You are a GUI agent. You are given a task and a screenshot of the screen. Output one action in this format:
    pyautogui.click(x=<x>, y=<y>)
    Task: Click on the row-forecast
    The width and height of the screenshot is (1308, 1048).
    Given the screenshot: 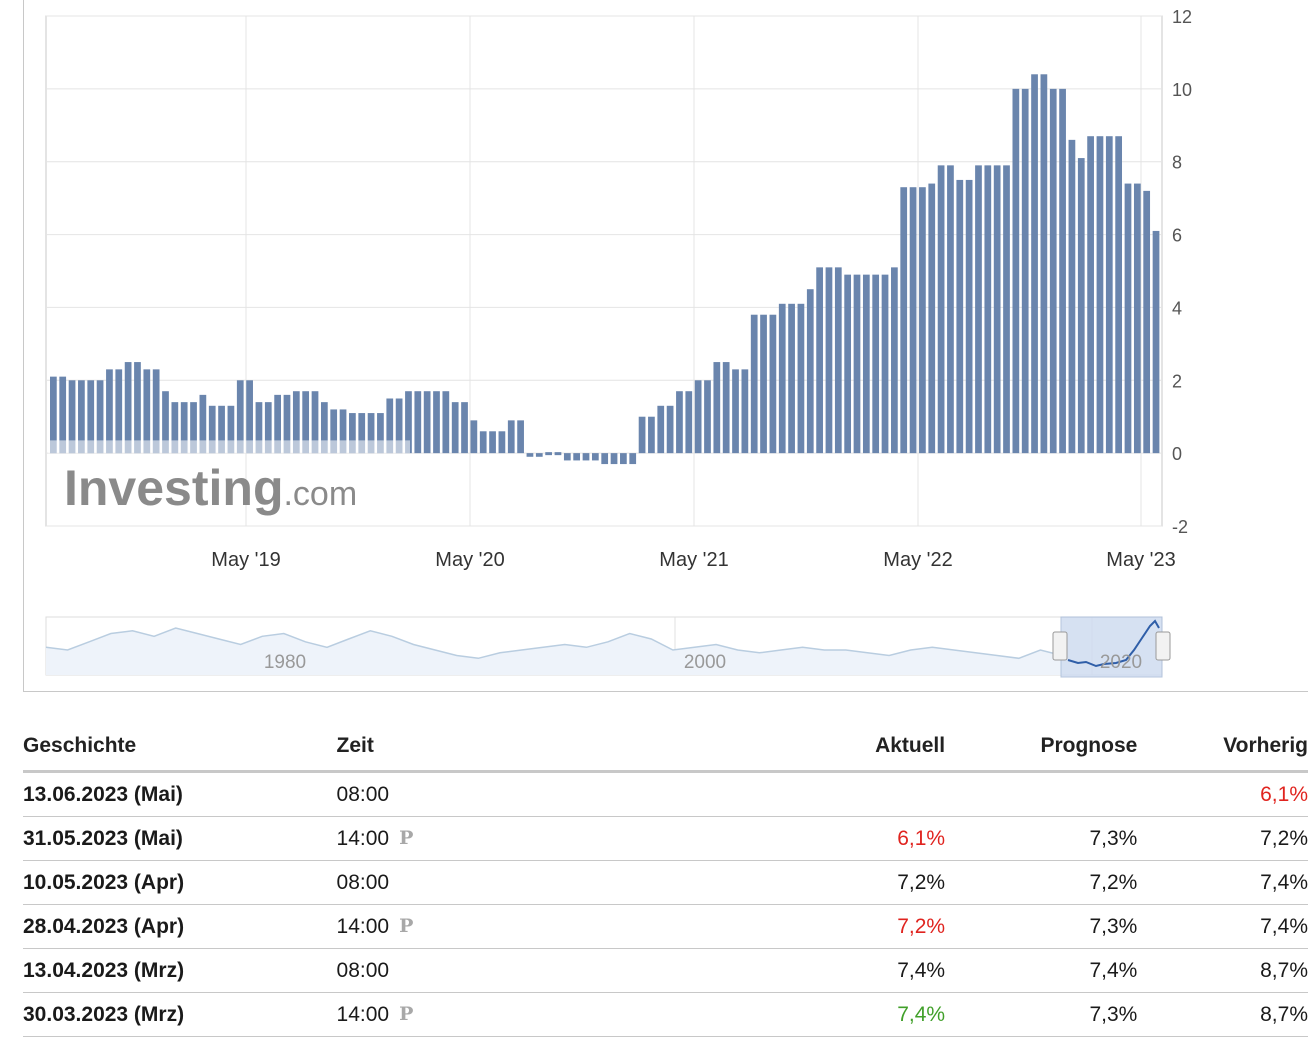 What is the action you would take?
    pyautogui.click(x=1041, y=794)
    